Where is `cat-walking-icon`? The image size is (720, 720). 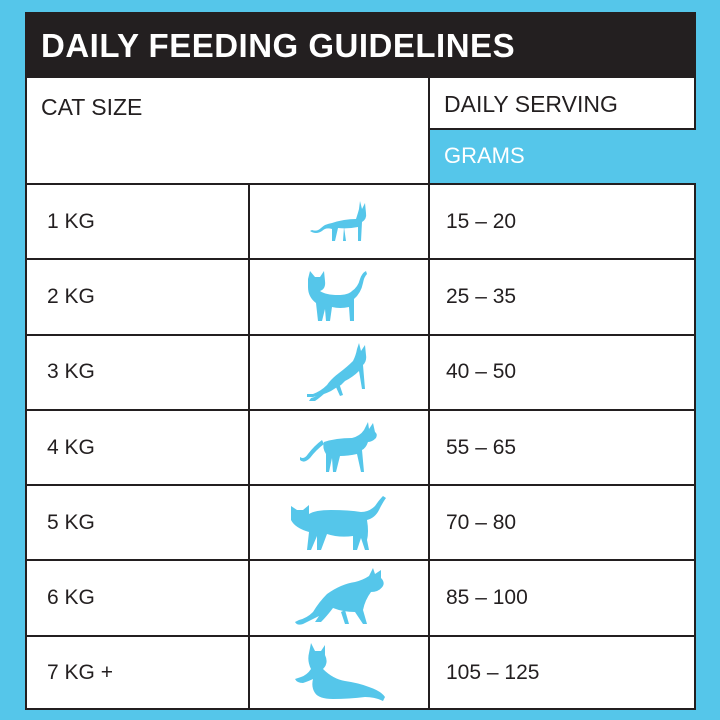 cat-walking-icon is located at coordinates (340, 447).